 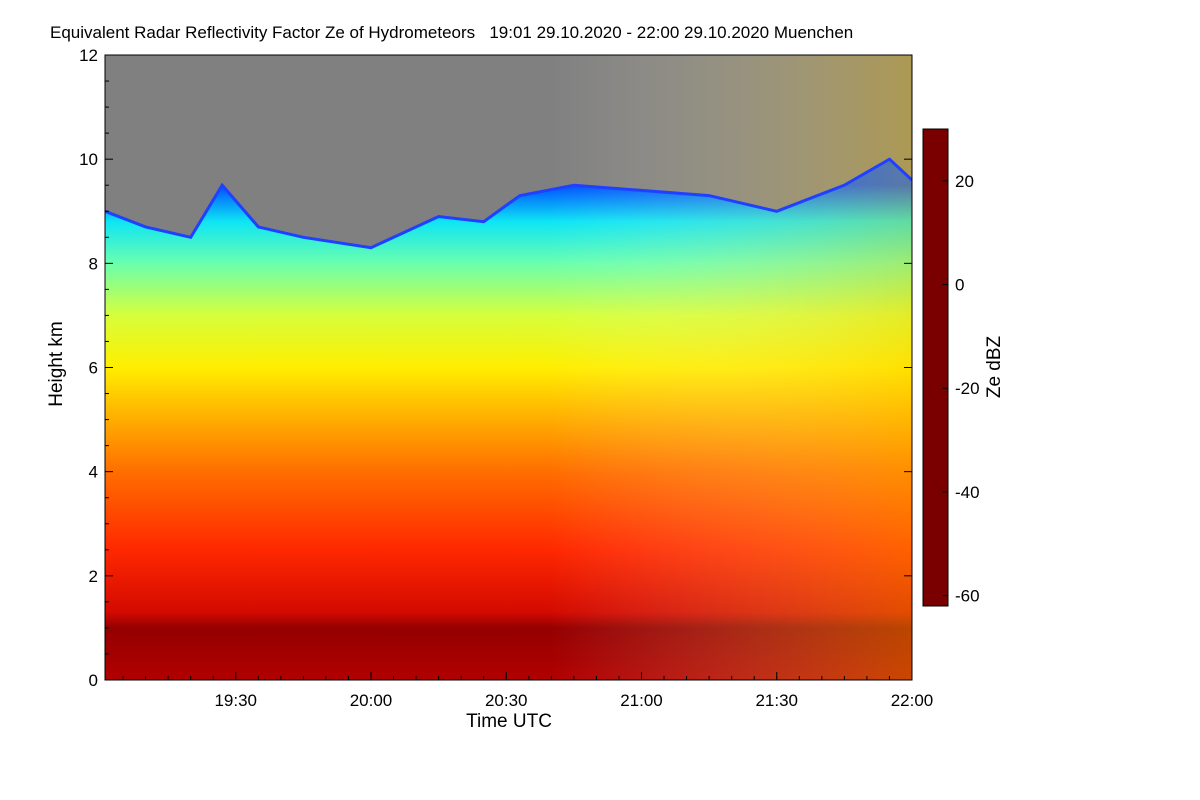 I want to click on colorbar-ramp, so click(x=935, y=367).